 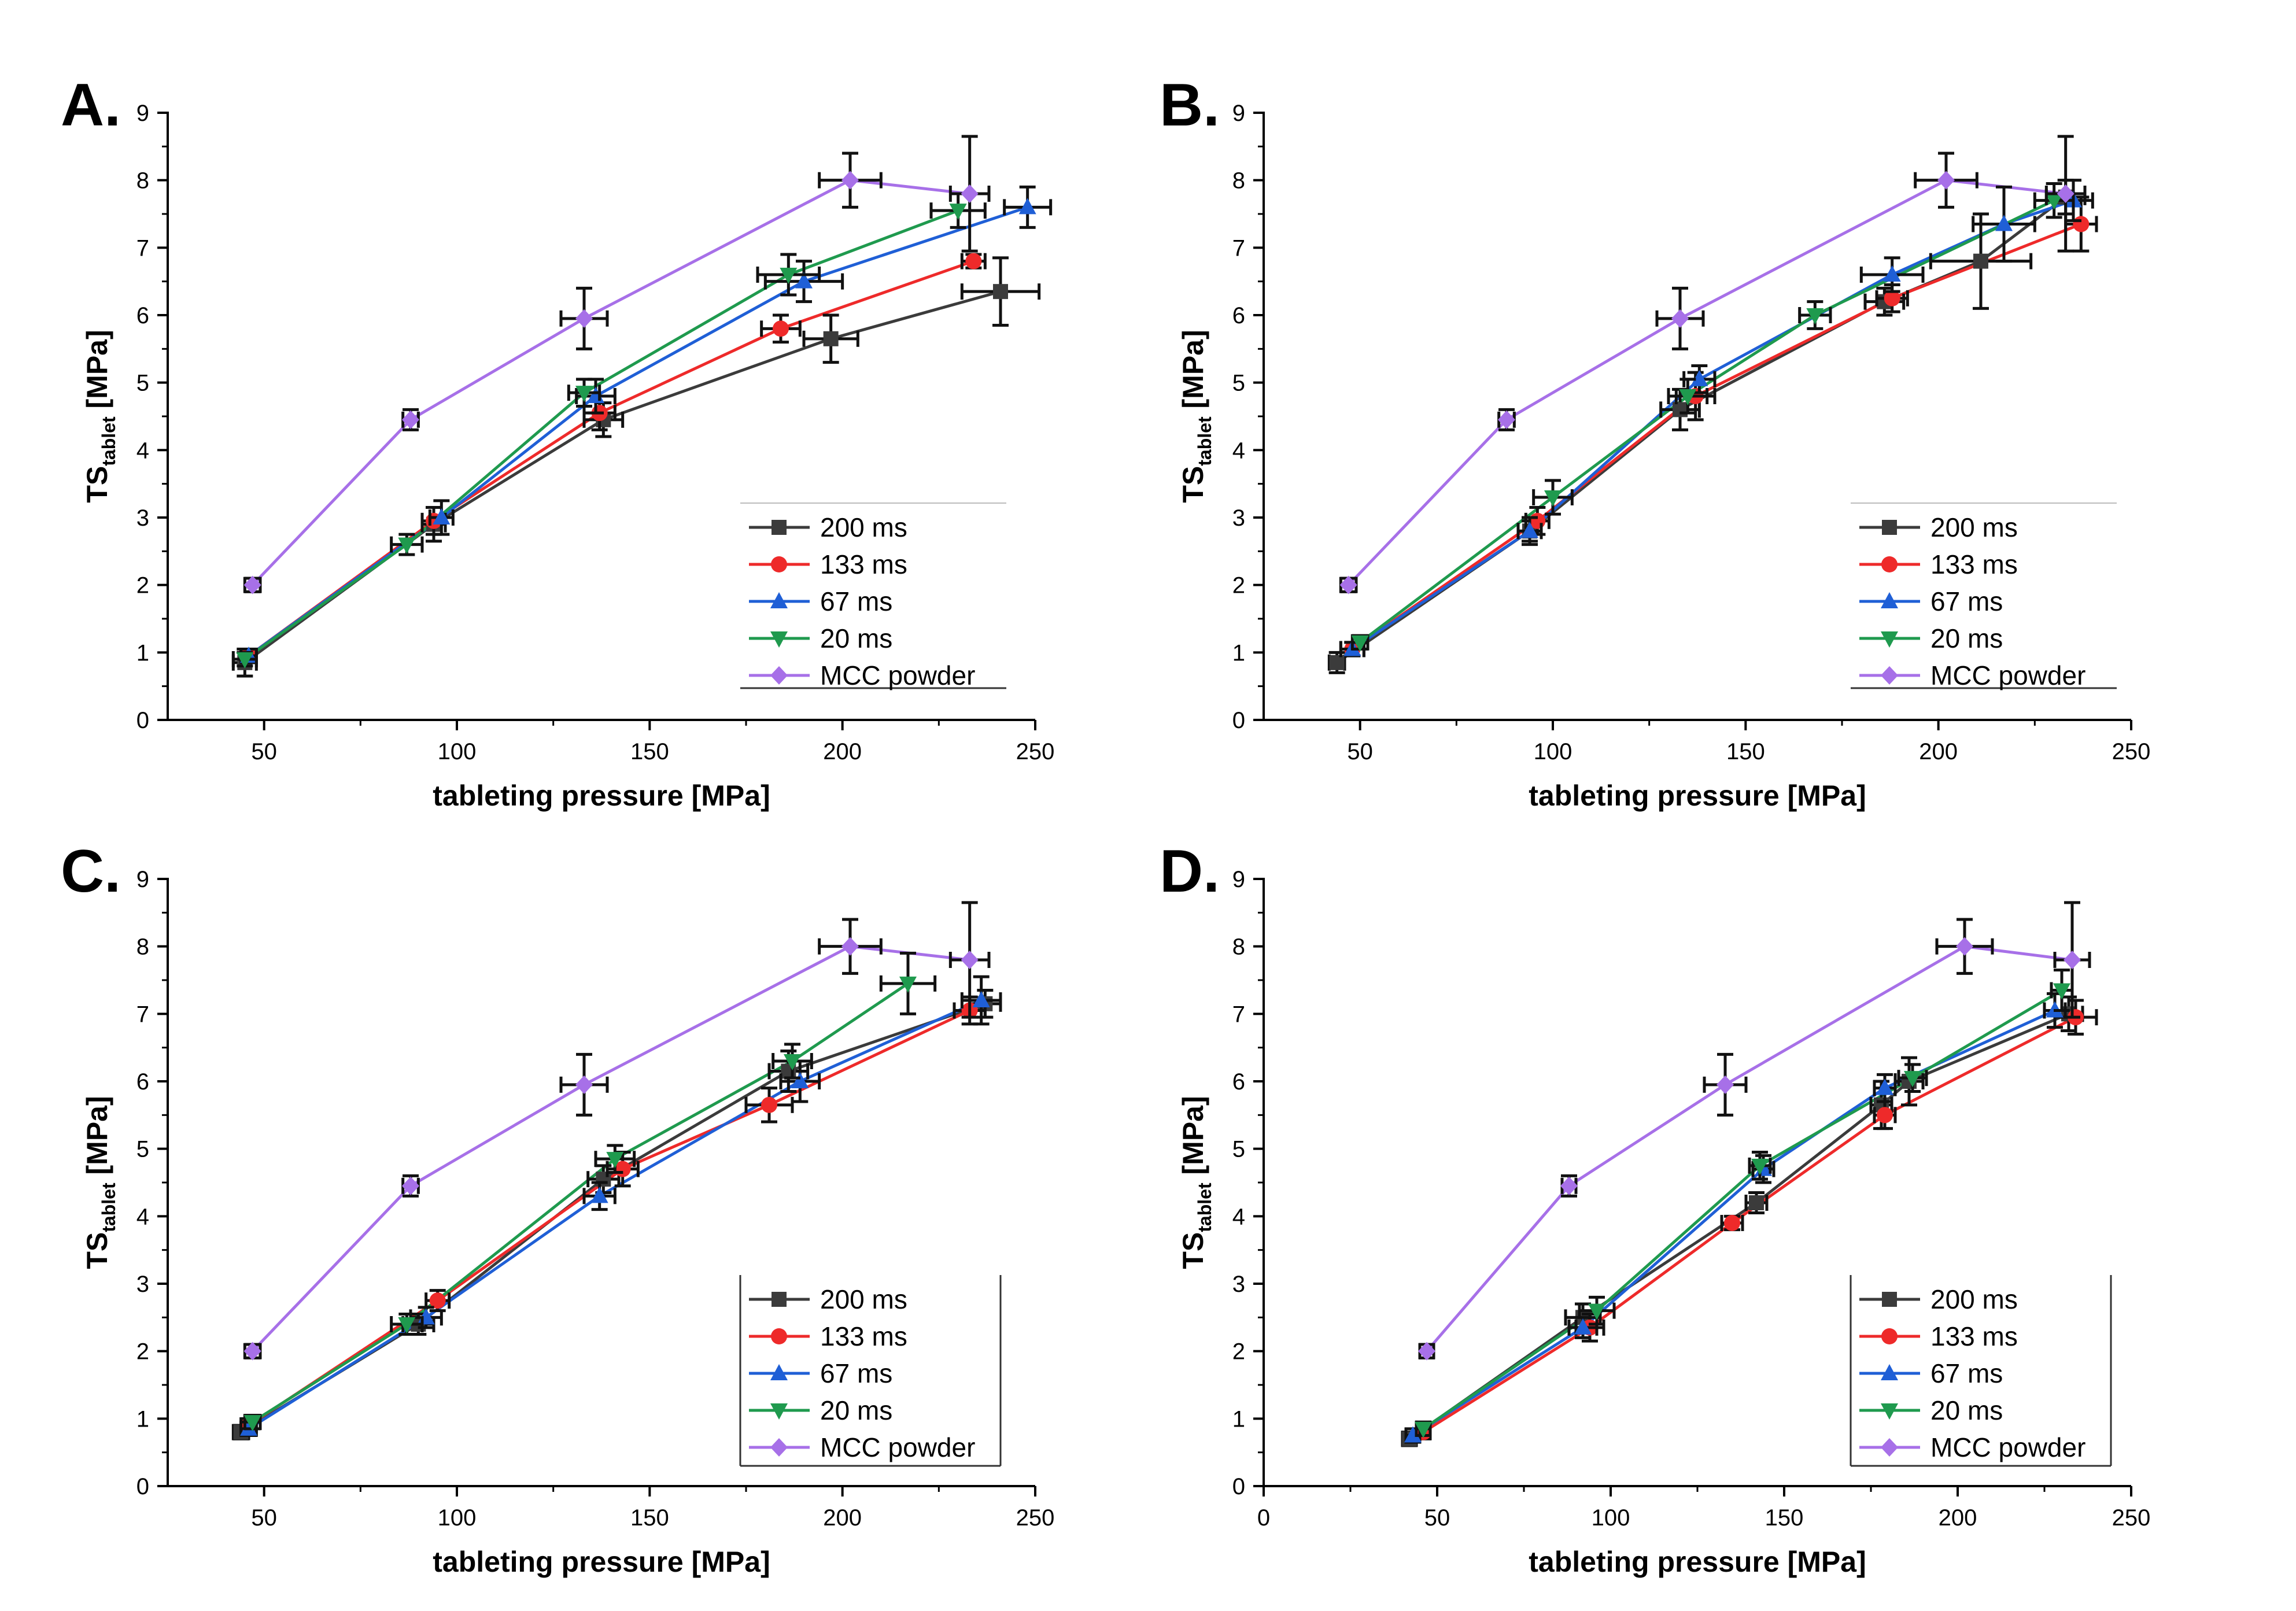 What do you see at coordinates (831, 338) in the screenshot?
I see `panel-a-data-point-s200` at bounding box center [831, 338].